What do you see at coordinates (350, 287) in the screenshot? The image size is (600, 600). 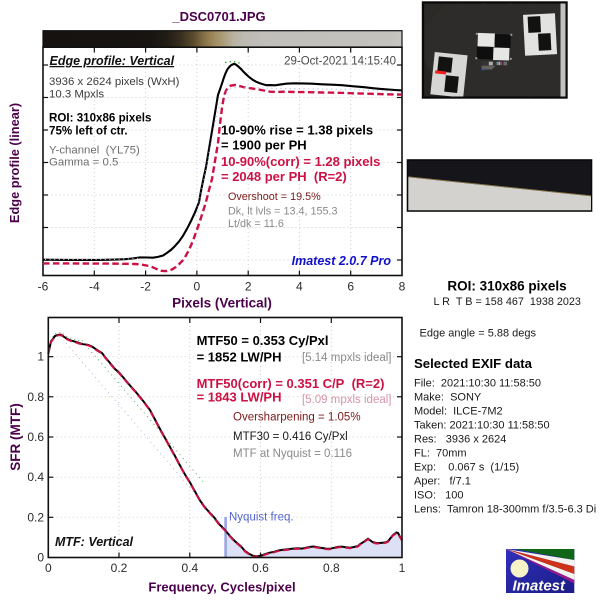 I see `svg-text: 6` at bounding box center [350, 287].